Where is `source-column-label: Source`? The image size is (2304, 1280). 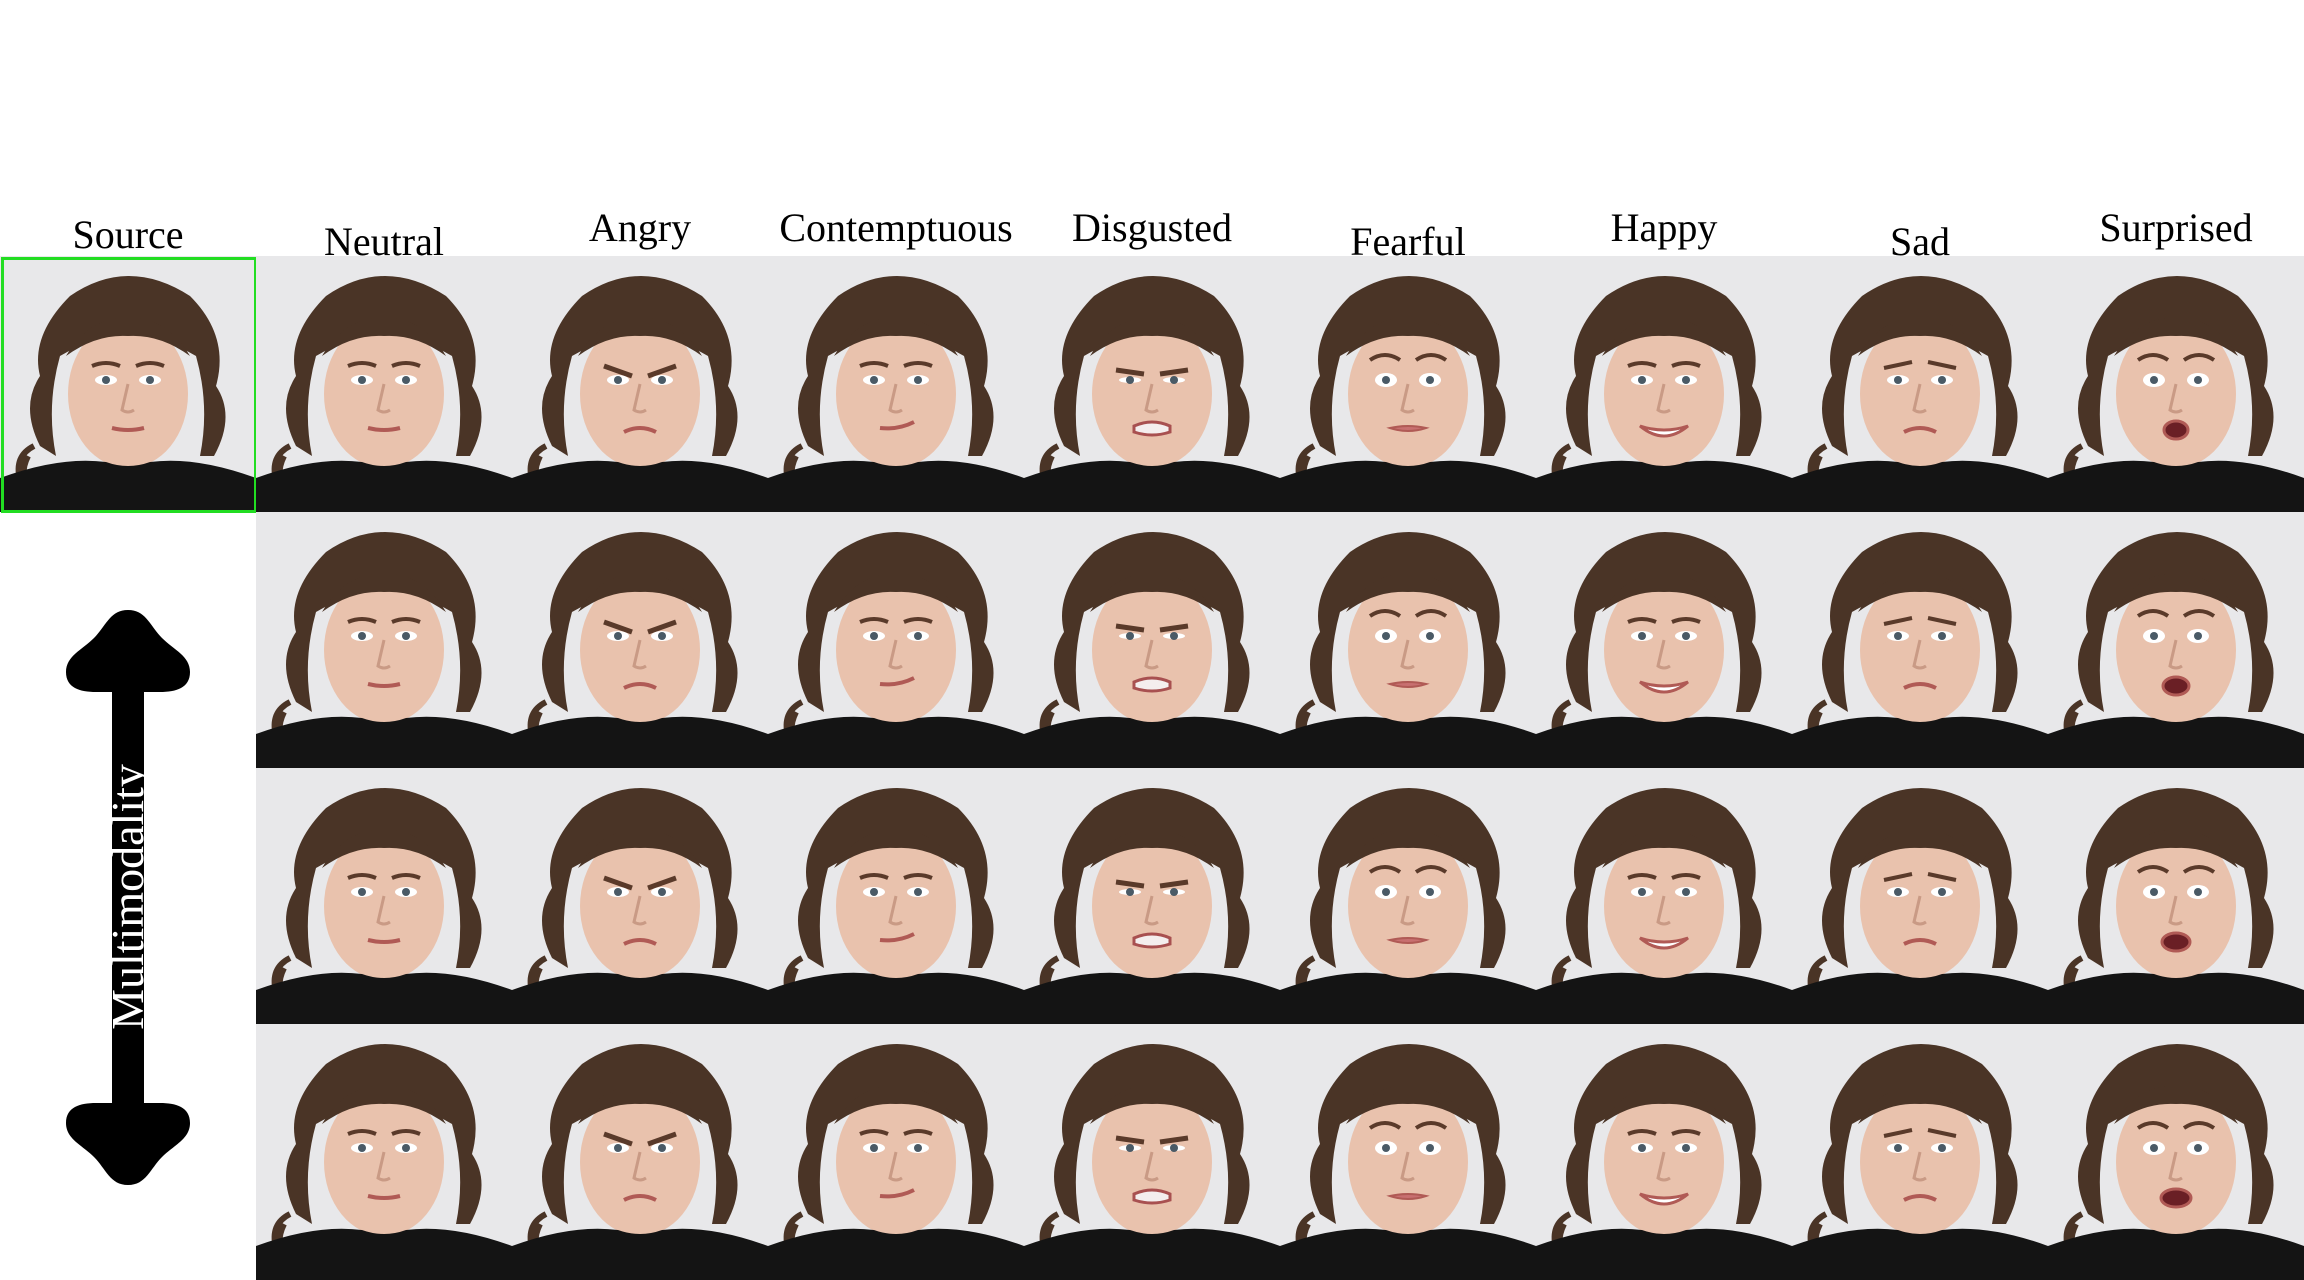
source-column-label: Source is located at coordinates (128, 234).